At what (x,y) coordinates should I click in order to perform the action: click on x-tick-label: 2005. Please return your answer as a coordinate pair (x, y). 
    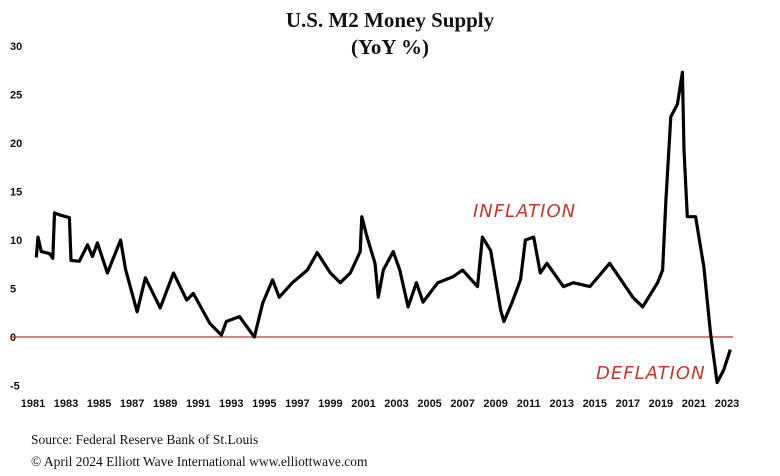
    Looking at the image, I should click on (429, 404).